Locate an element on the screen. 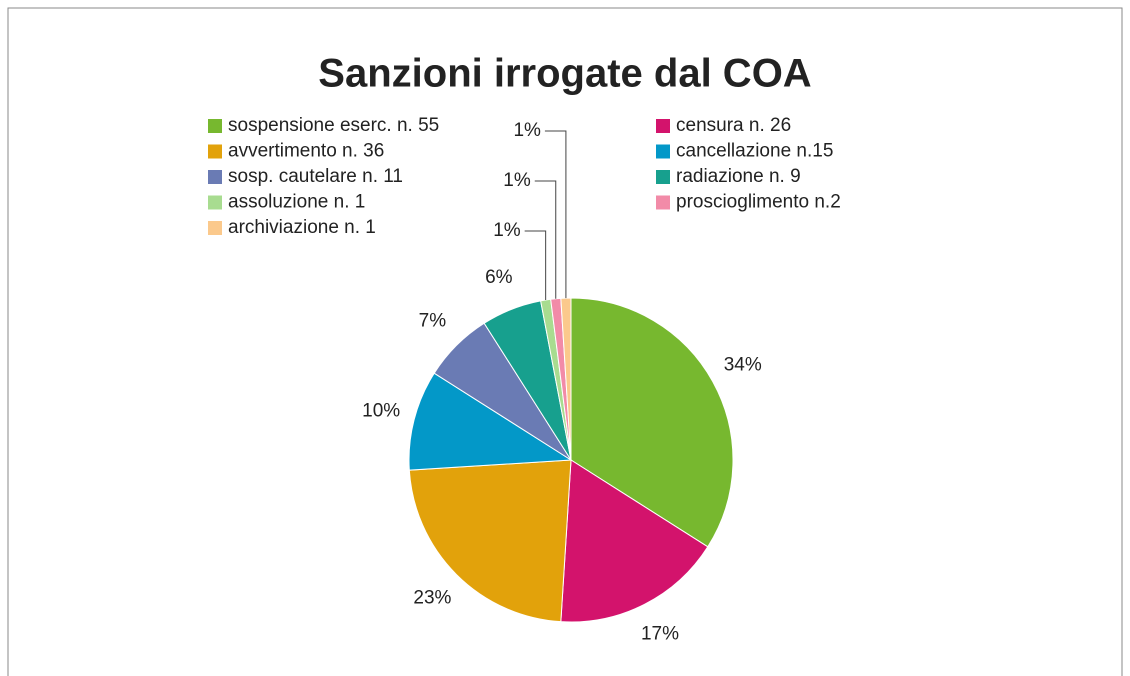 The image size is (1130, 676). data-label: 23% is located at coordinates (432, 598).